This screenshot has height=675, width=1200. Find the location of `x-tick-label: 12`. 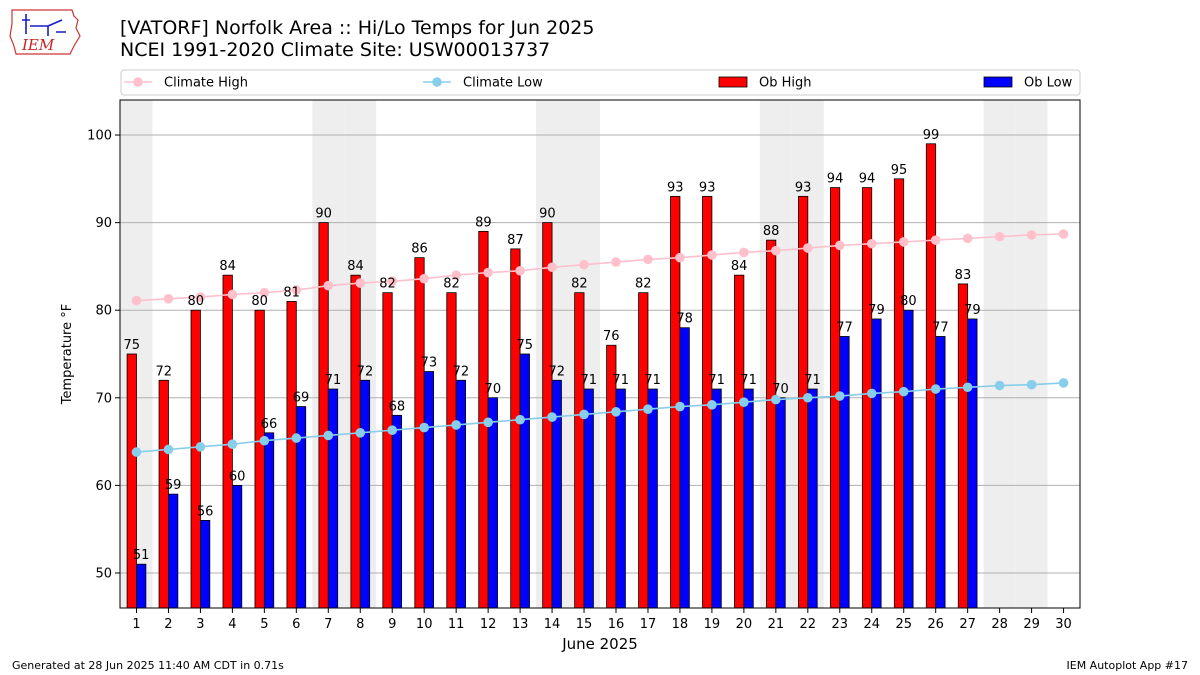

x-tick-label: 12 is located at coordinates (488, 624).